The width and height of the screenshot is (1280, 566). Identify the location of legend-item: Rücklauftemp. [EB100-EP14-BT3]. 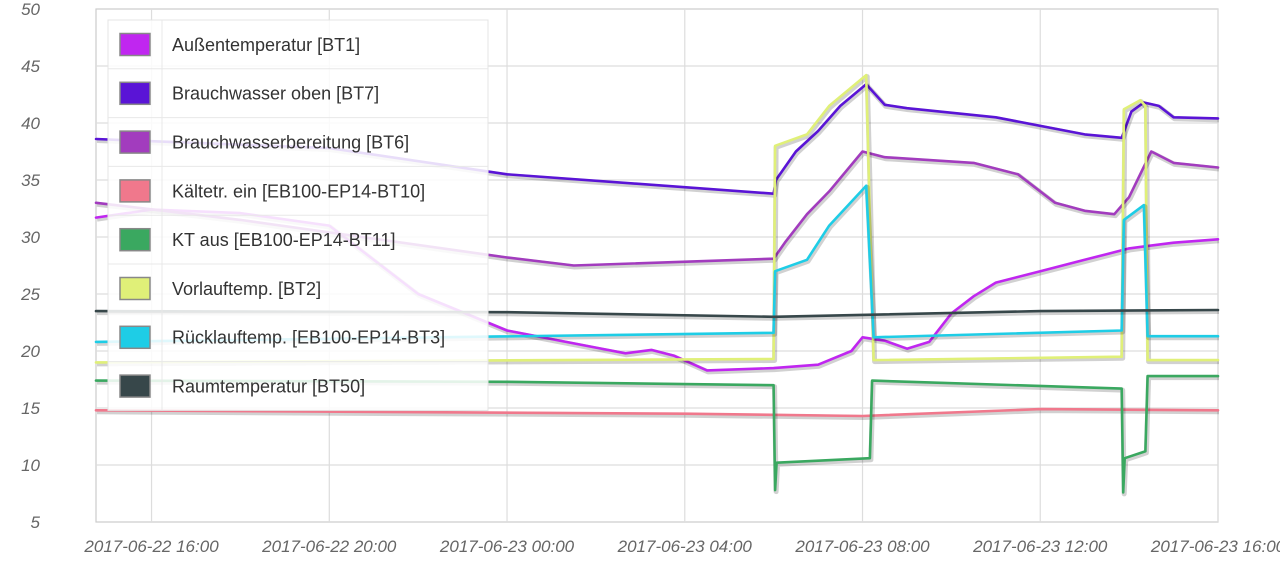
(298, 331).